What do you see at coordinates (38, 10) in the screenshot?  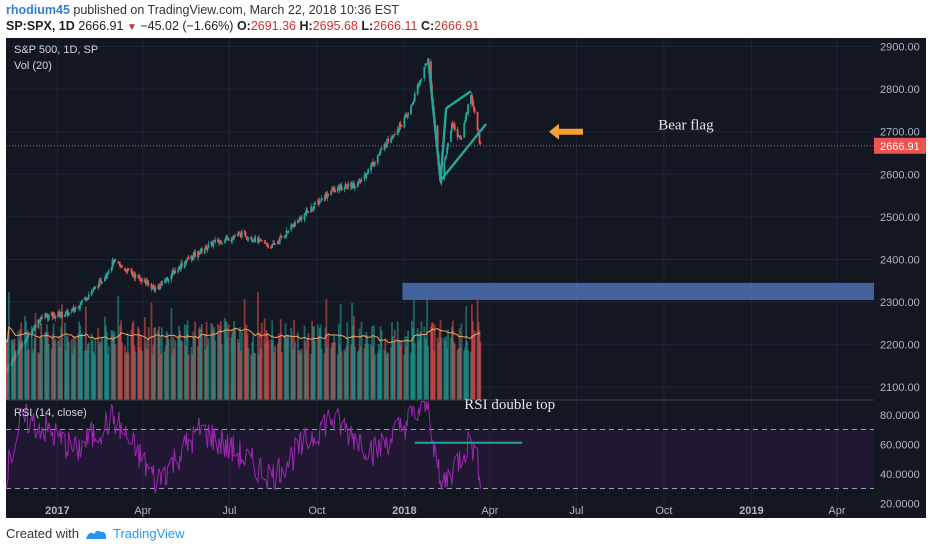 I see `author-link: rhodium45` at bounding box center [38, 10].